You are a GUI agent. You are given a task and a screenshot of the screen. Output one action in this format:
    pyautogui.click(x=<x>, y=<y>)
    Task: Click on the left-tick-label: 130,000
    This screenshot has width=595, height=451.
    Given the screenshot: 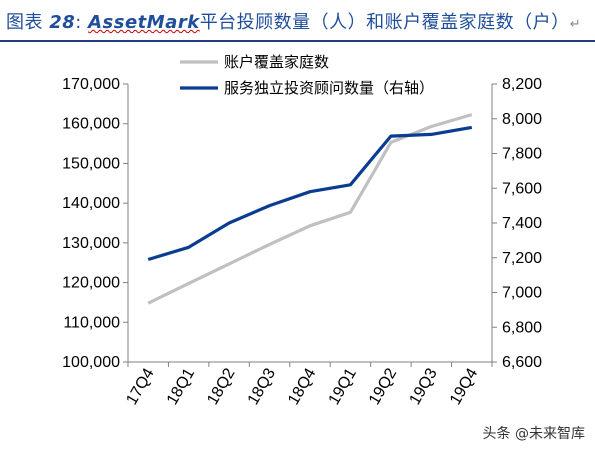 What is the action you would take?
    pyautogui.click(x=91, y=243)
    